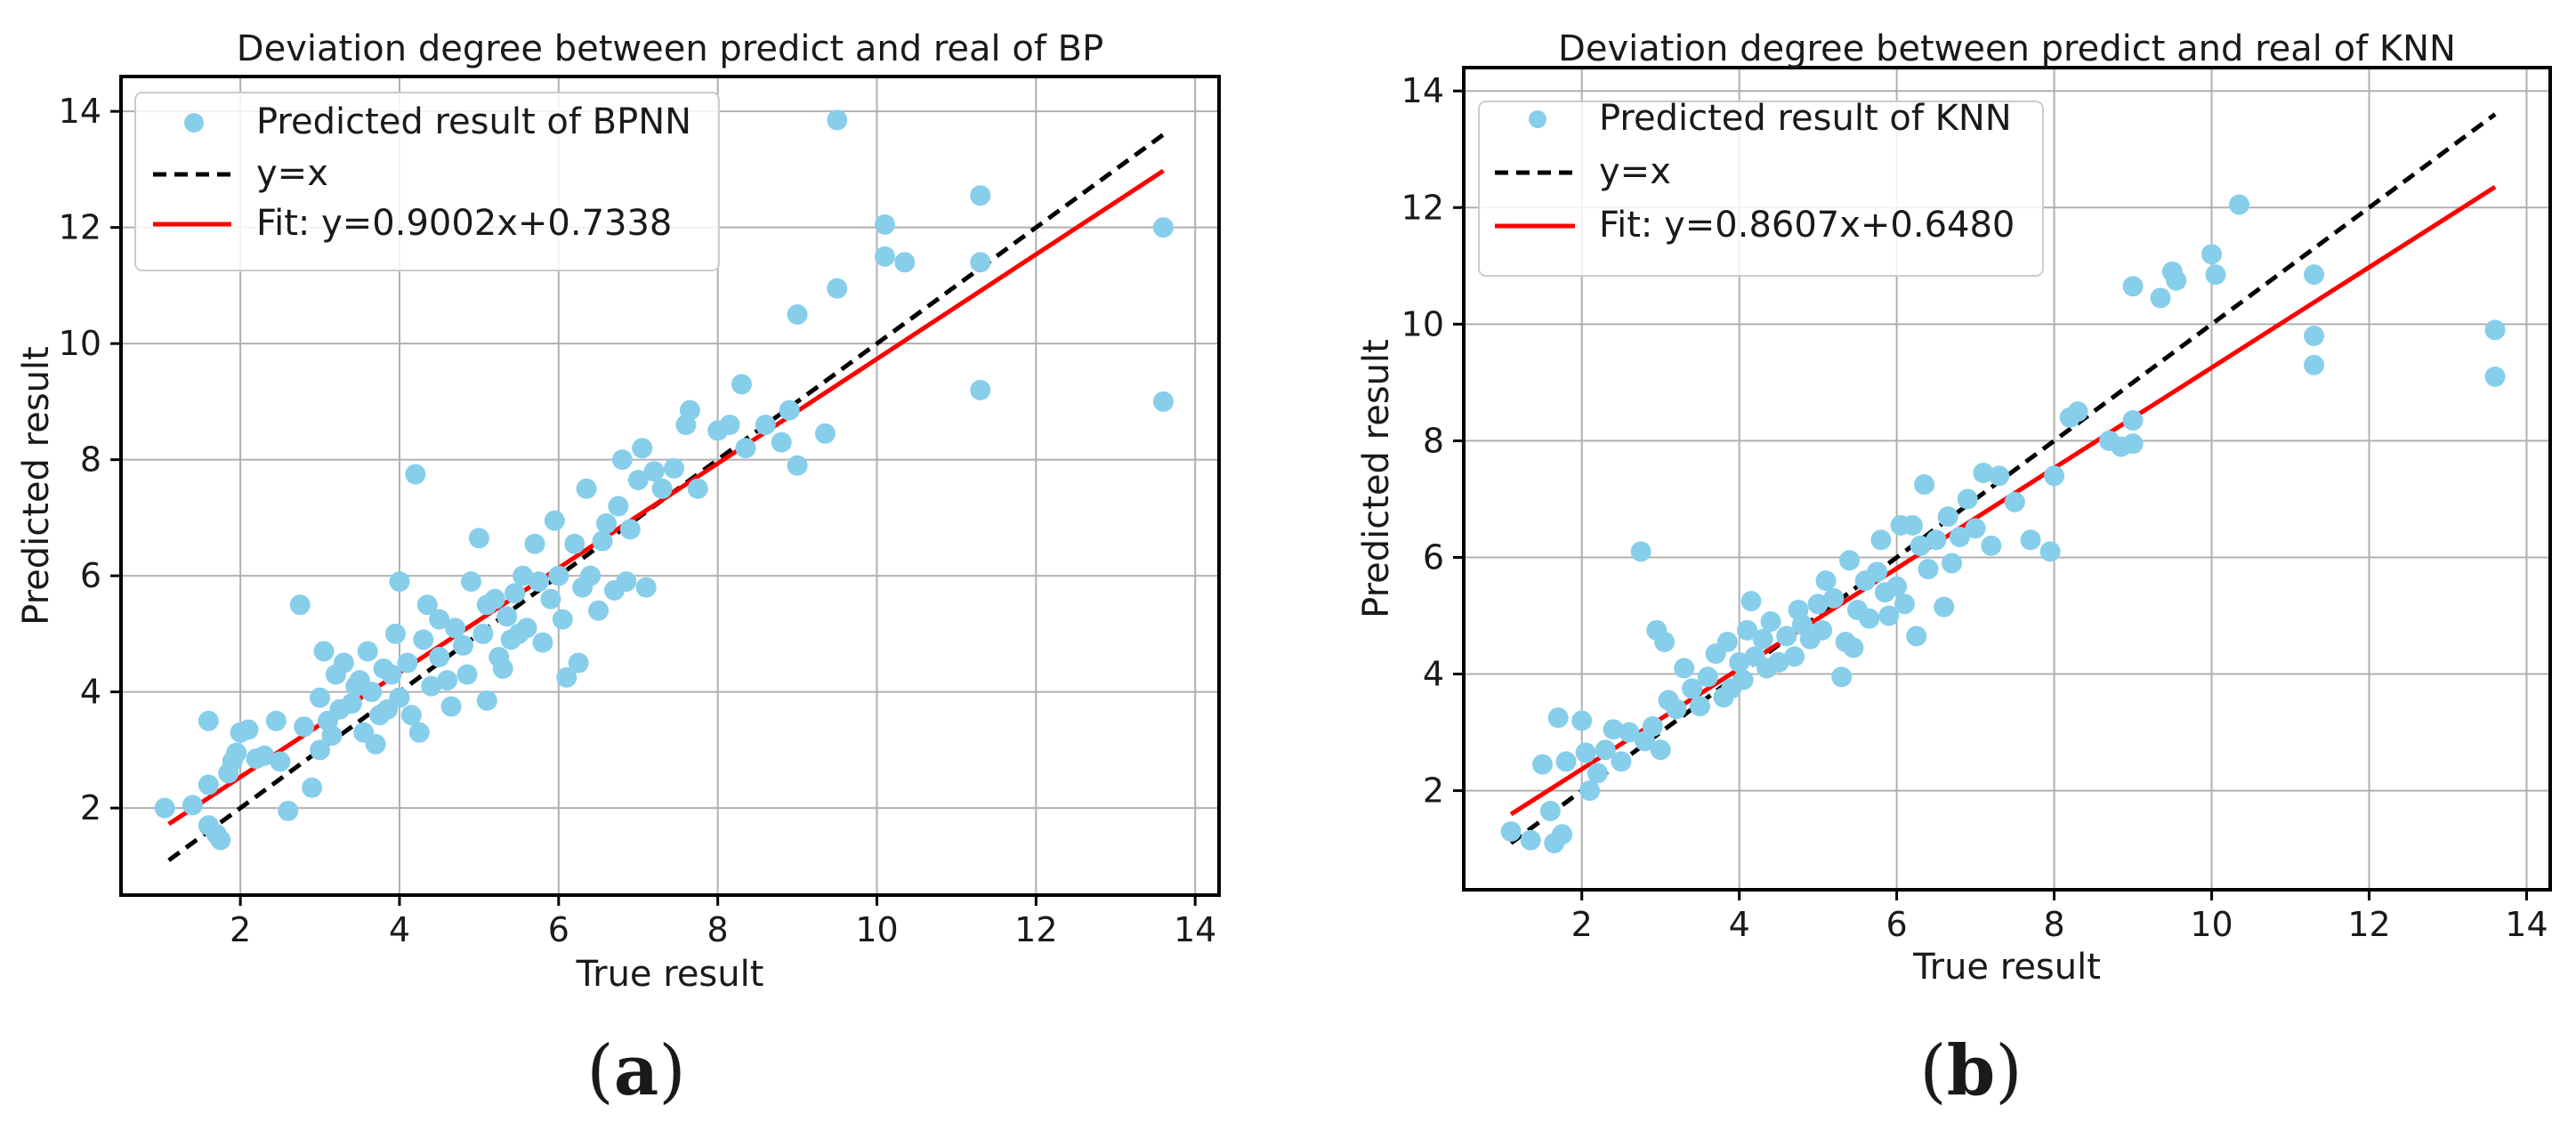 Image resolution: width=2576 pixels, height=1130 pixels. What do you see at coordinates (90, 807) in the screenshot?
I see `y-tick-label: 2` at bounding box center [90, 807].